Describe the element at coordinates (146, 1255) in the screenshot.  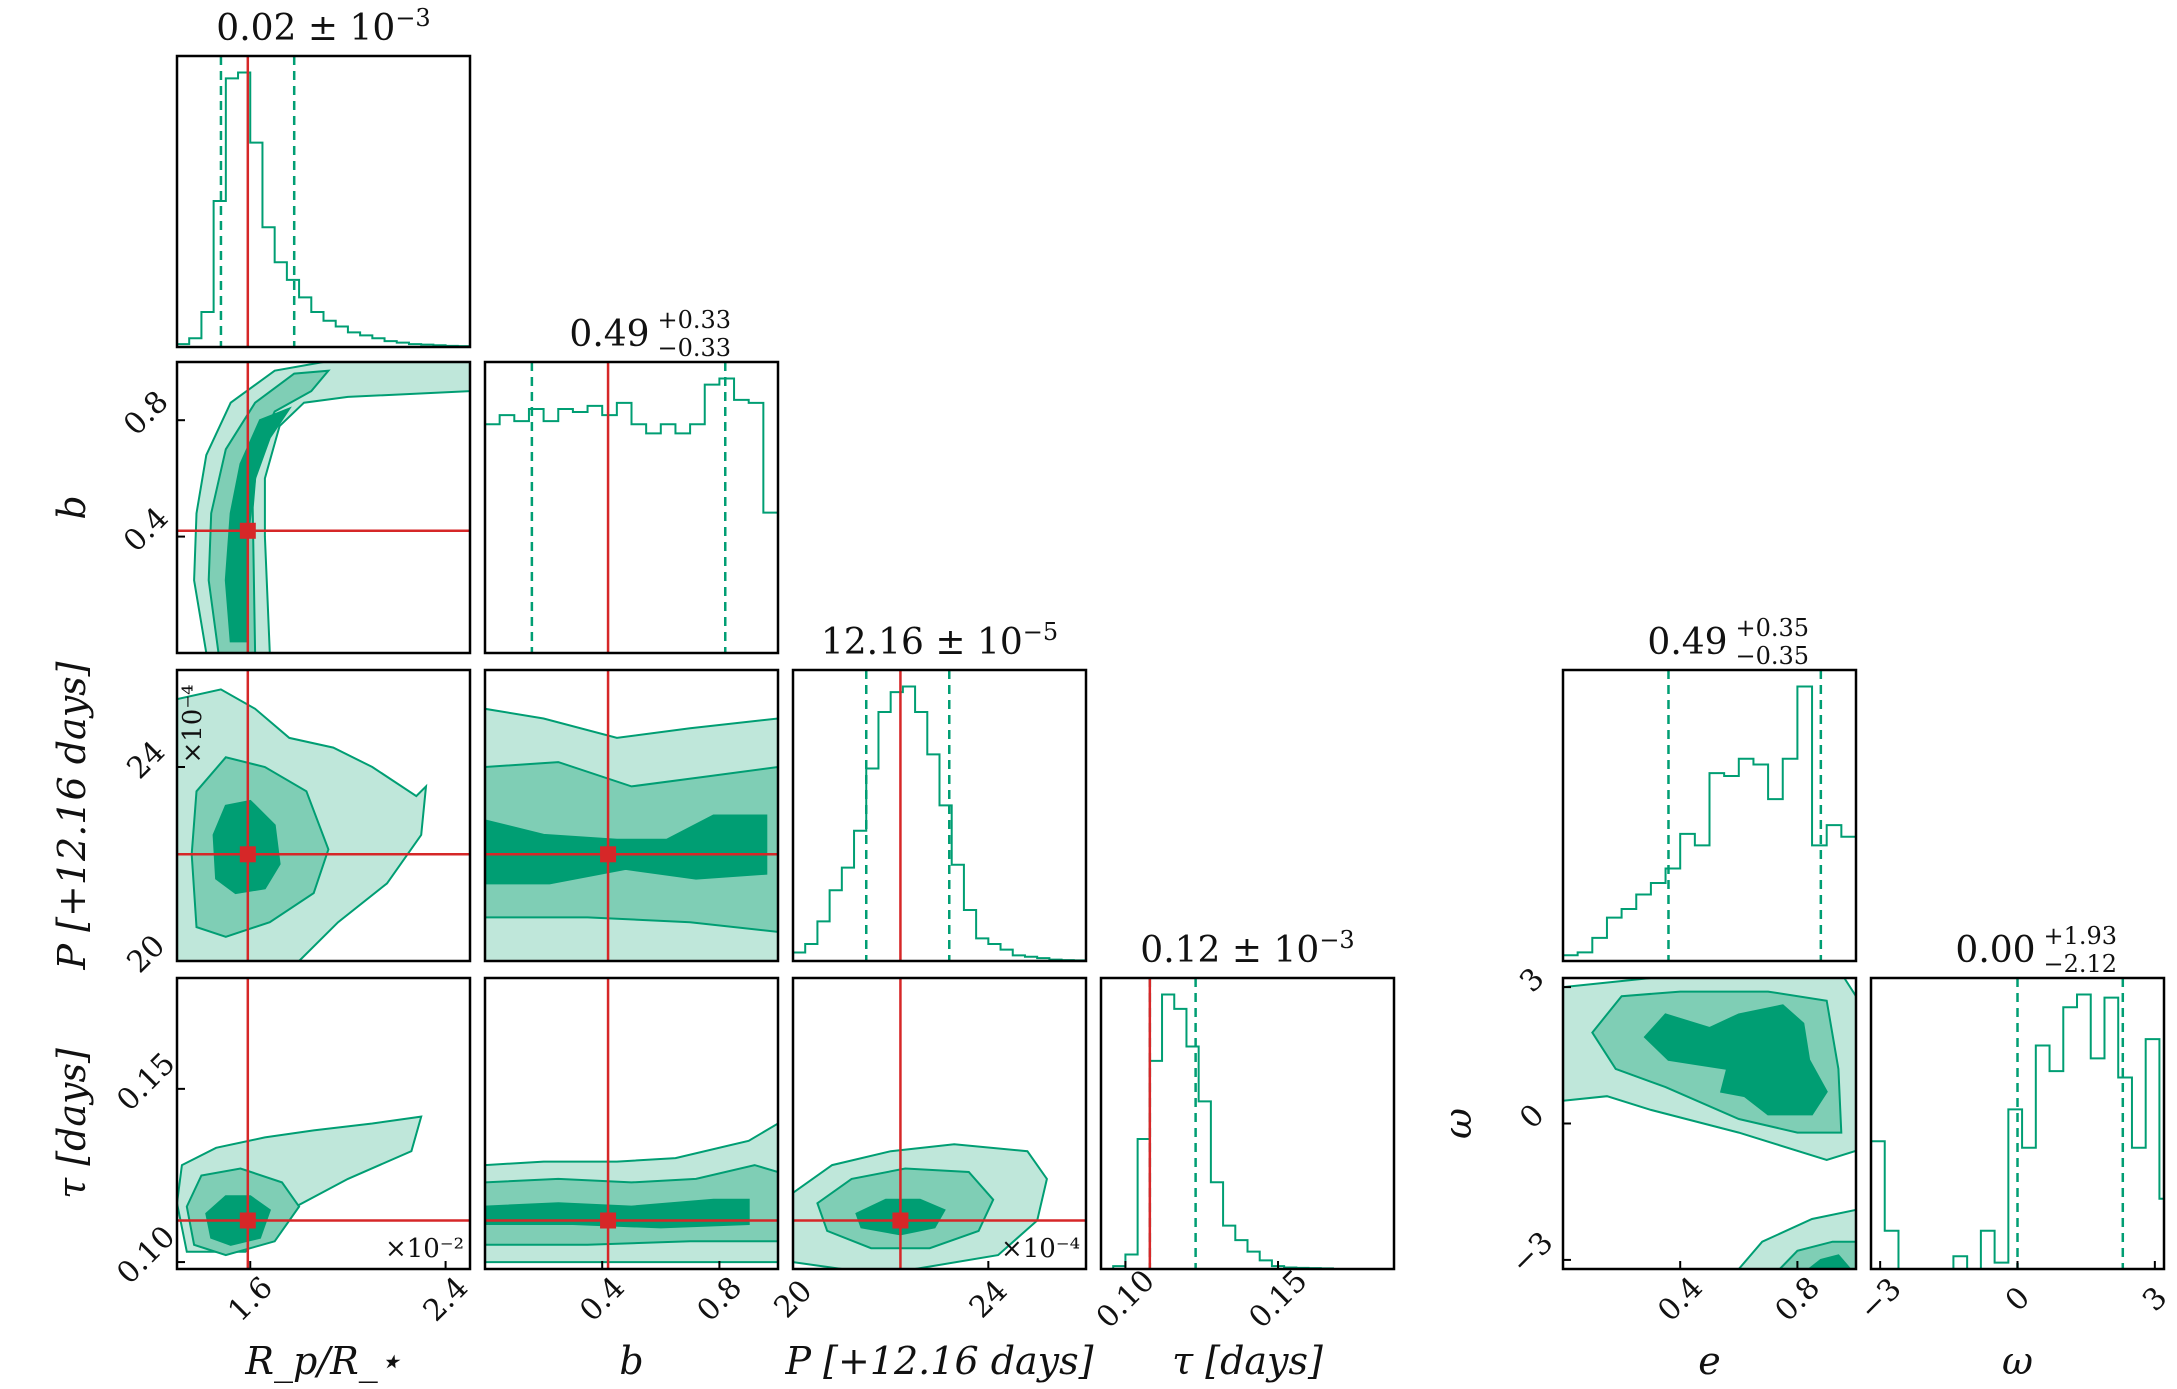
I see `y-tick-label: 0.10` at that location.